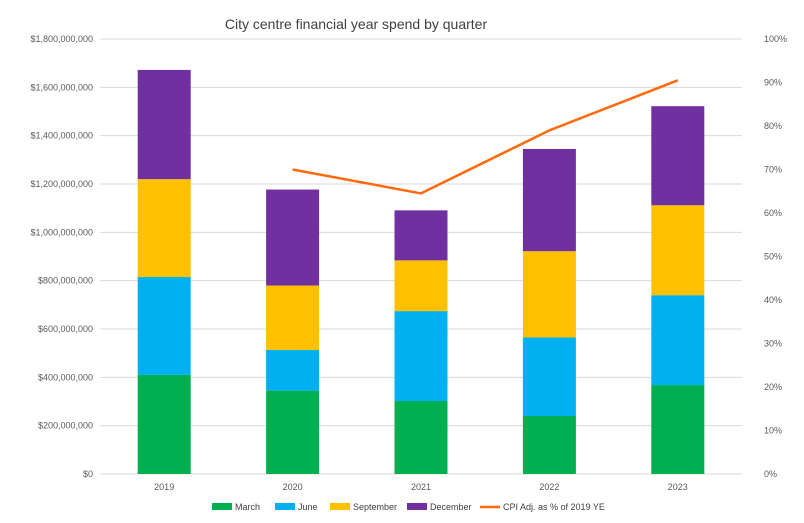  What do you see at coordinates (65, 377) in the screenshot?
I see `left-axis-tick-label: $400,000,000` at bounding box center [65, 377].